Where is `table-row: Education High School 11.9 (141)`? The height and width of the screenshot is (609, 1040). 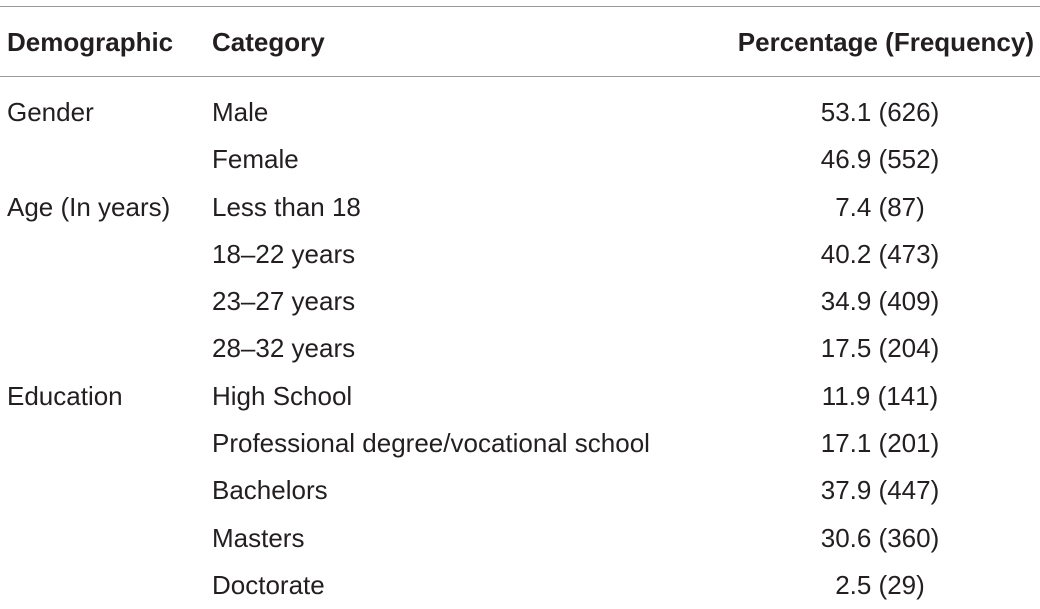
table-row: Education High School 11.9 (141) is located at coordinates (520, 396).